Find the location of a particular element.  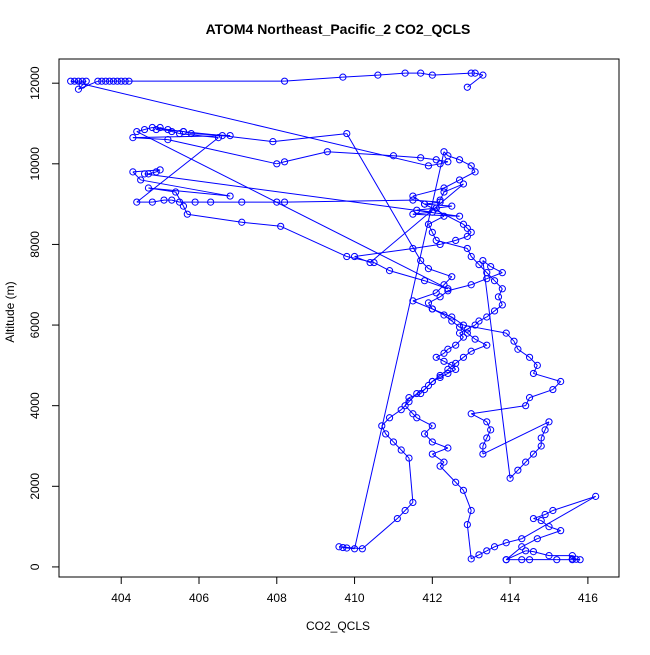

y-axis-label: Altitude (m) is located at coordinates (10, 311).